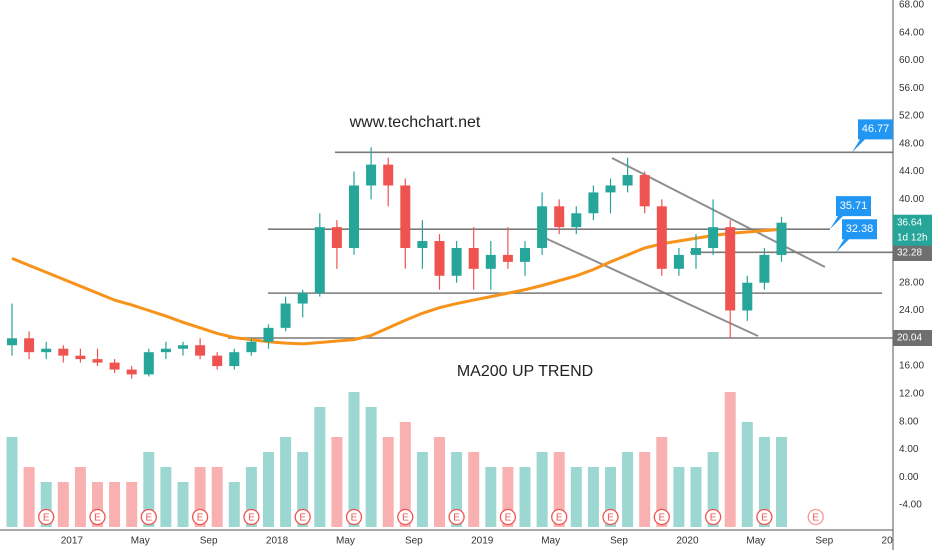 Image resolution: width=932 pixels, height=550 pixels. What do you see at coordinates (911, 199) in the screenshot?
I see `y-tick-label: 40.00` at bounding box center [911, 199].